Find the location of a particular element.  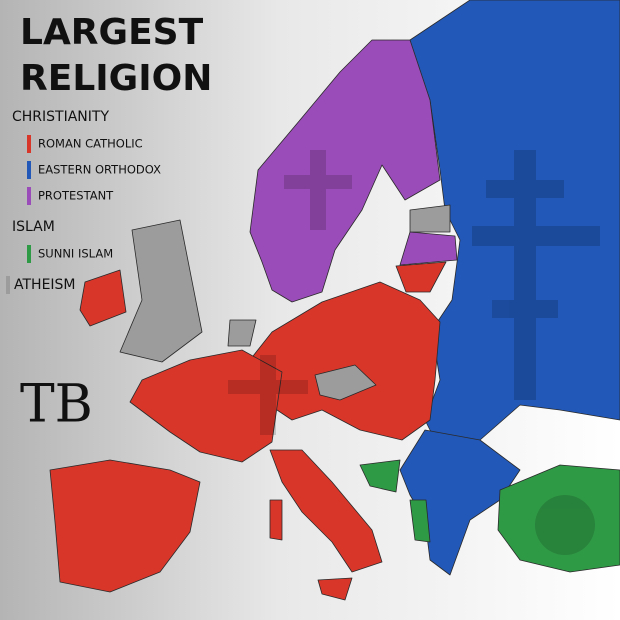

legend-group: ATHEISM is located at coordinates (45, 285).